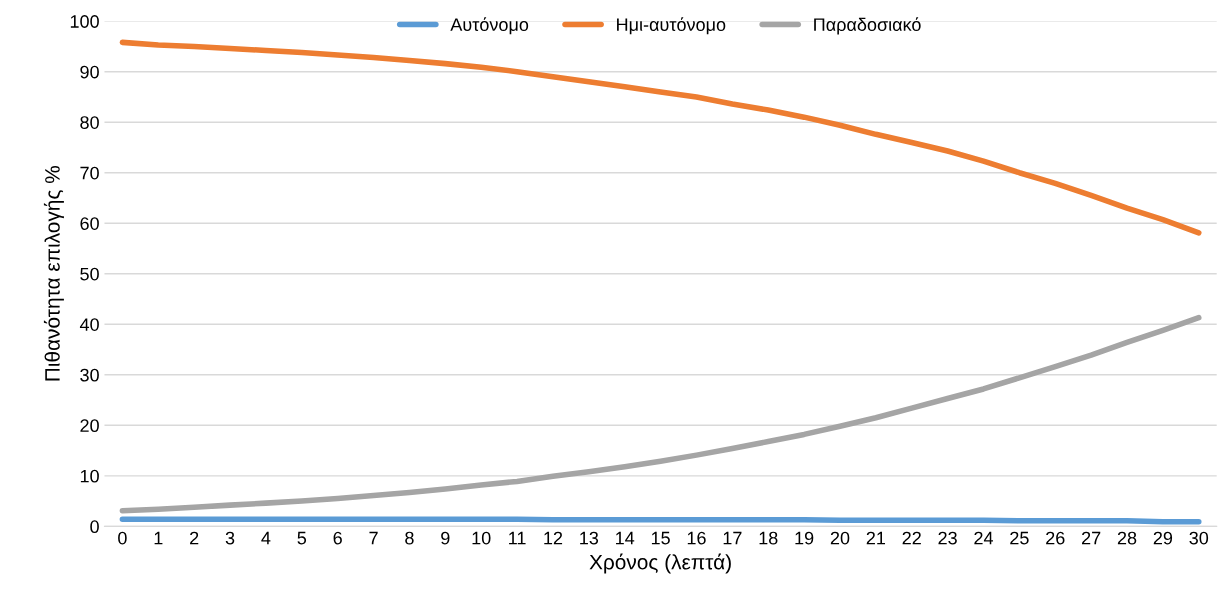 The height and width of the screenshot is (605, 1229). Describe the element at coordinates (89, 274) in the screenshot. I see `y-tick-label: 50` at that location.